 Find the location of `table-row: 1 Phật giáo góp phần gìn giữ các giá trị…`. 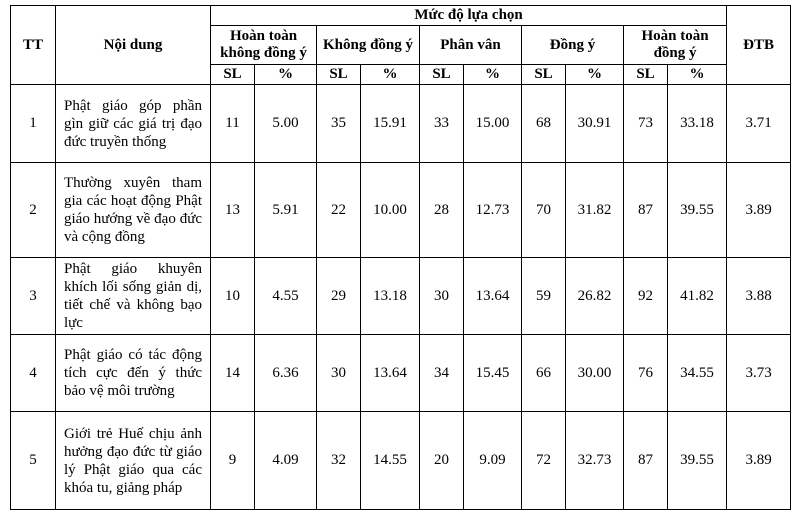

table-row: 1 Phật giáo góp phần gìn giữ các giá trị… is located at coordinates (401, 123).